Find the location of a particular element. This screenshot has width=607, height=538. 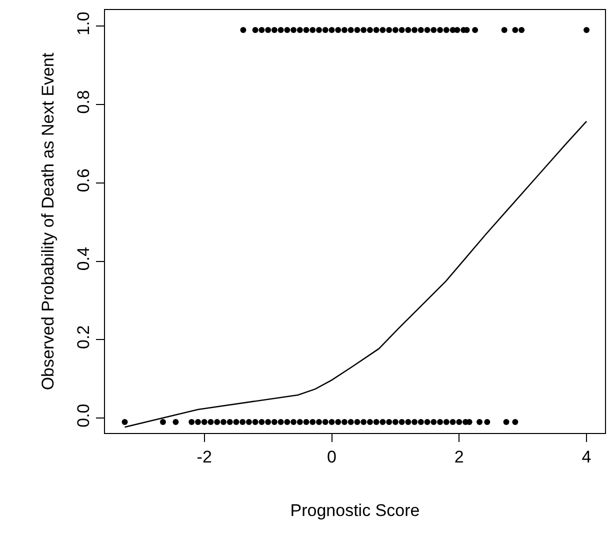

y-tick-label: 0.0 is located at coordinates (84, 416).